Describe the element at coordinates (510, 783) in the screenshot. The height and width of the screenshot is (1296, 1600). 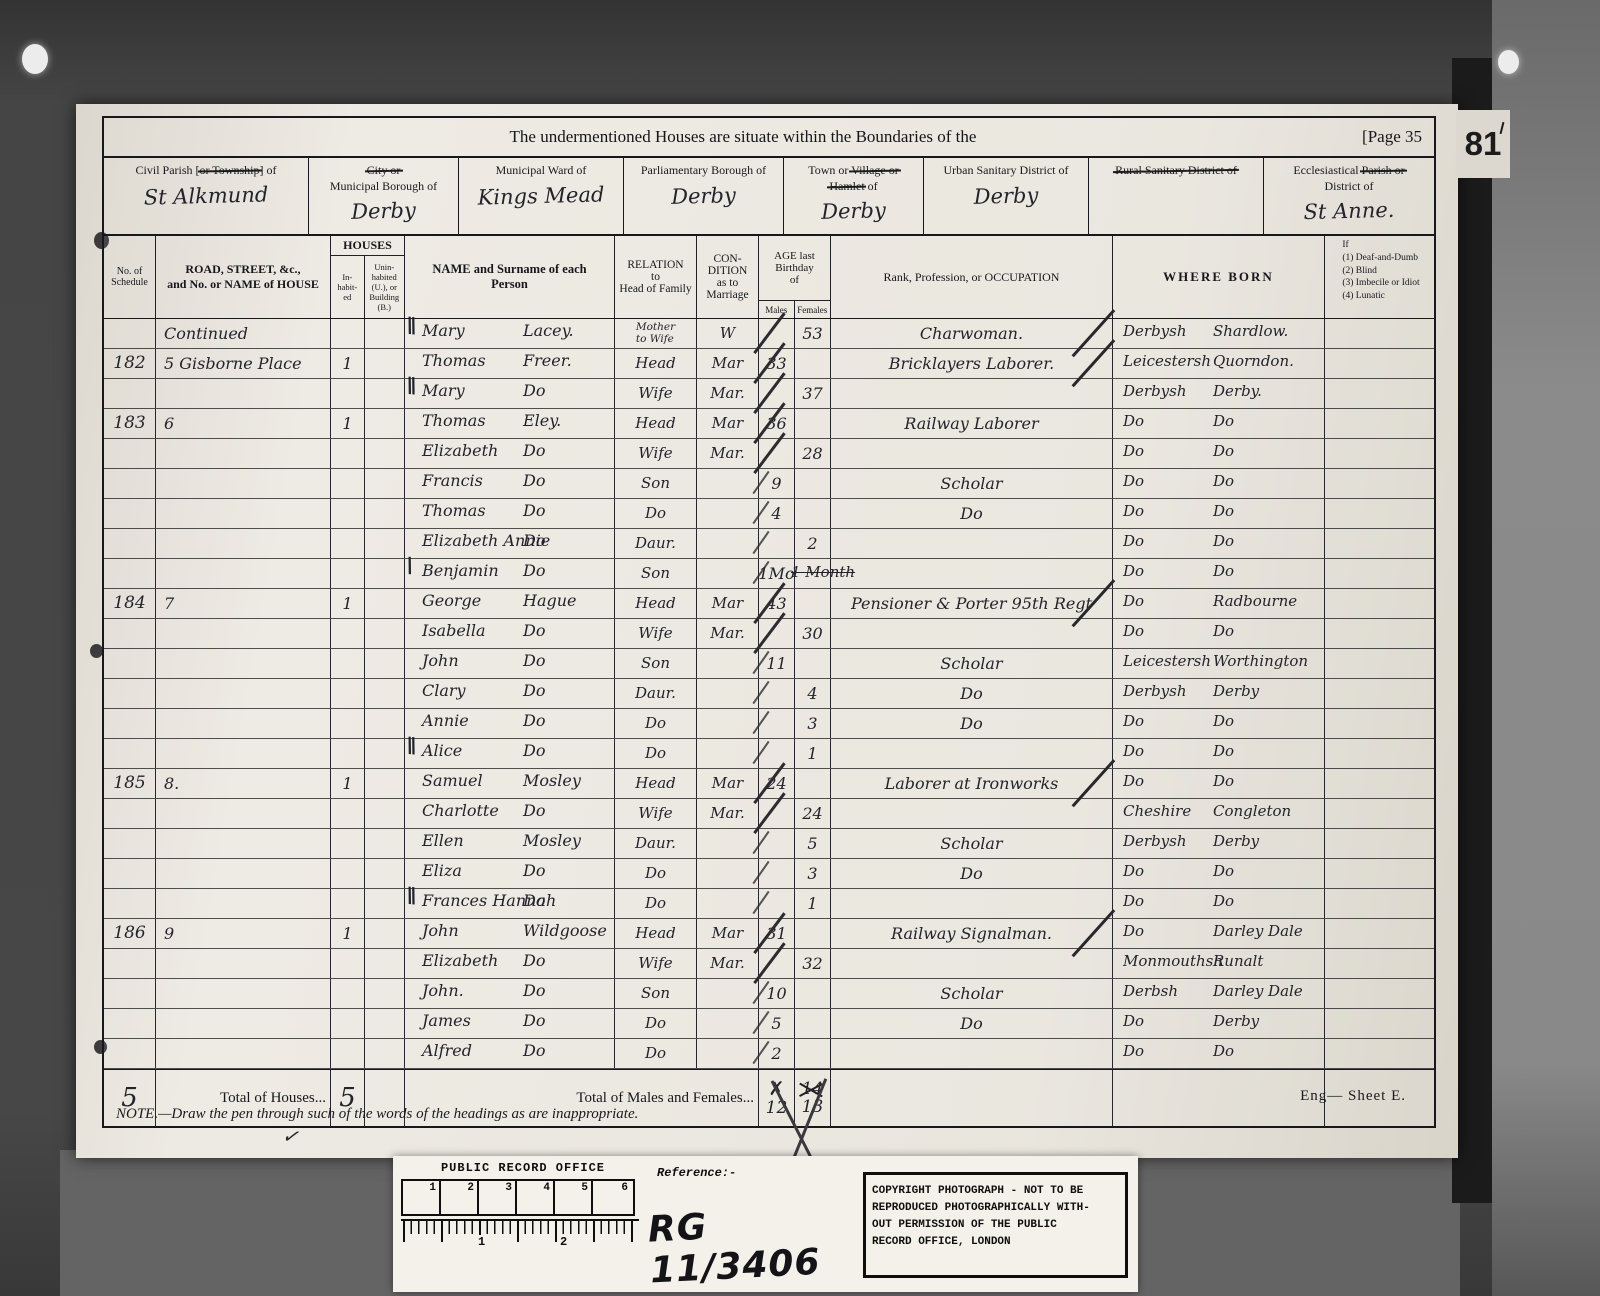
I see `cell-name: Samuel Mosley` at that location.